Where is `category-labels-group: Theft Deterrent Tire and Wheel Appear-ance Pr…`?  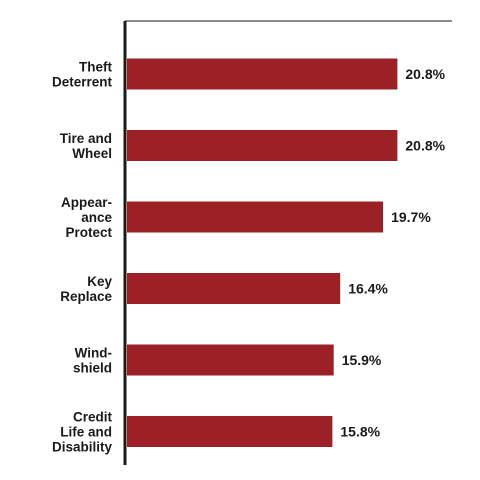 category-labels-group: Theft Deterrent Tire and Wheel Appear-ance Pr… is located at coordinates (82, 257).